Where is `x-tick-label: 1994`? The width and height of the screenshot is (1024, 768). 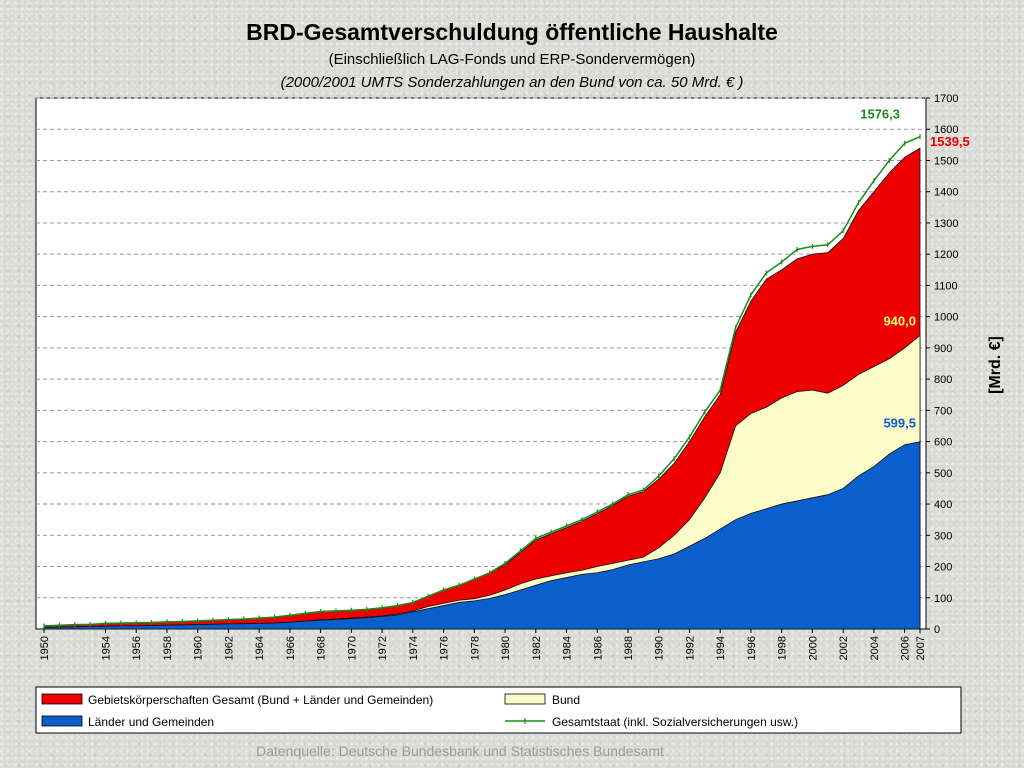
x-tick-label: 1994 is located at coordinates (721, 648).